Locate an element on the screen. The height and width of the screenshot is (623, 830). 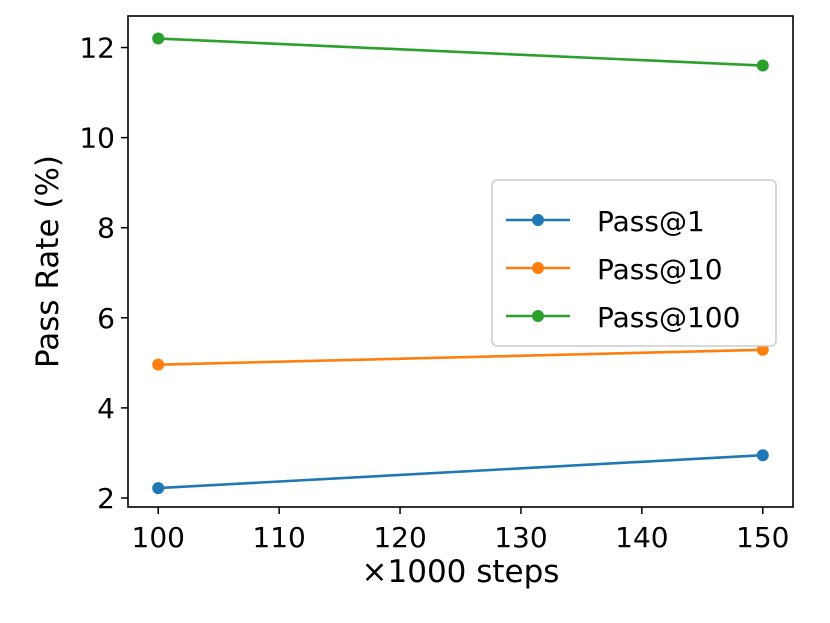
x-tick-label: 100 is located at coordinates (158, 537).